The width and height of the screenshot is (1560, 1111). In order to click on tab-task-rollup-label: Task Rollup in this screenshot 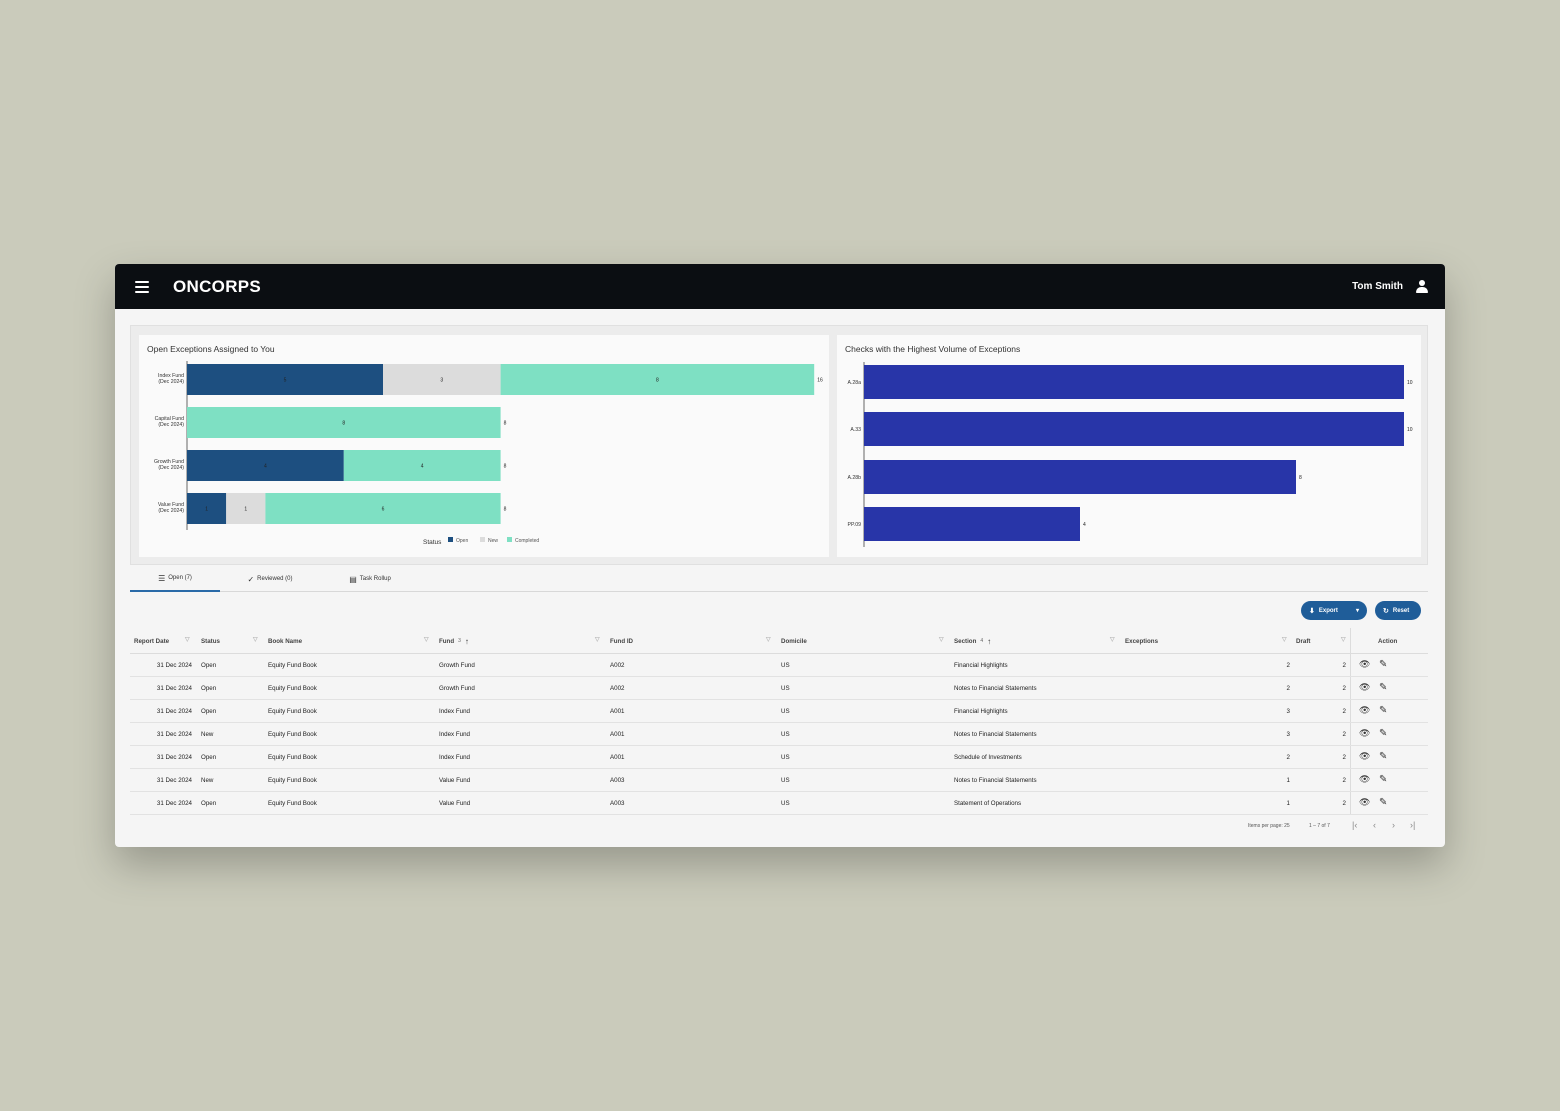, I will do `click(375, 579)`.